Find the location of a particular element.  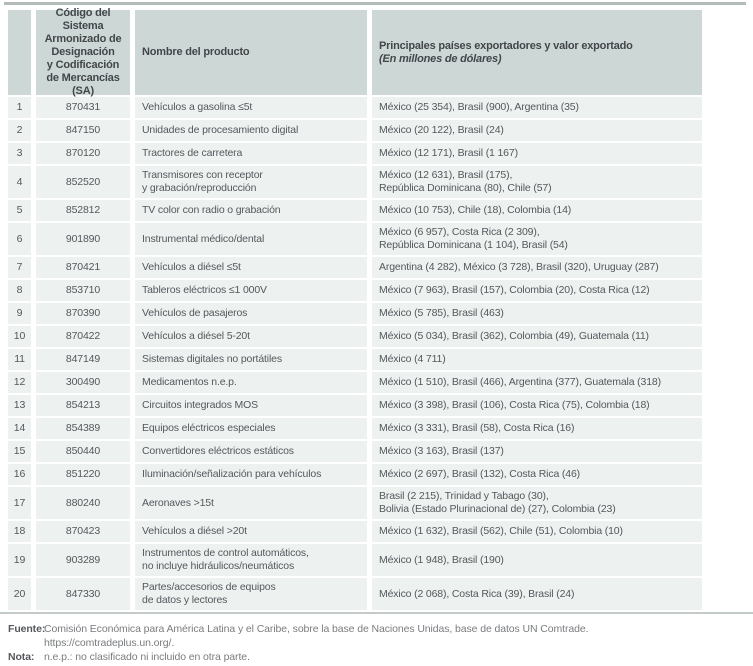

hs-code-cell: 847149 is located at coordinates (83, 359).